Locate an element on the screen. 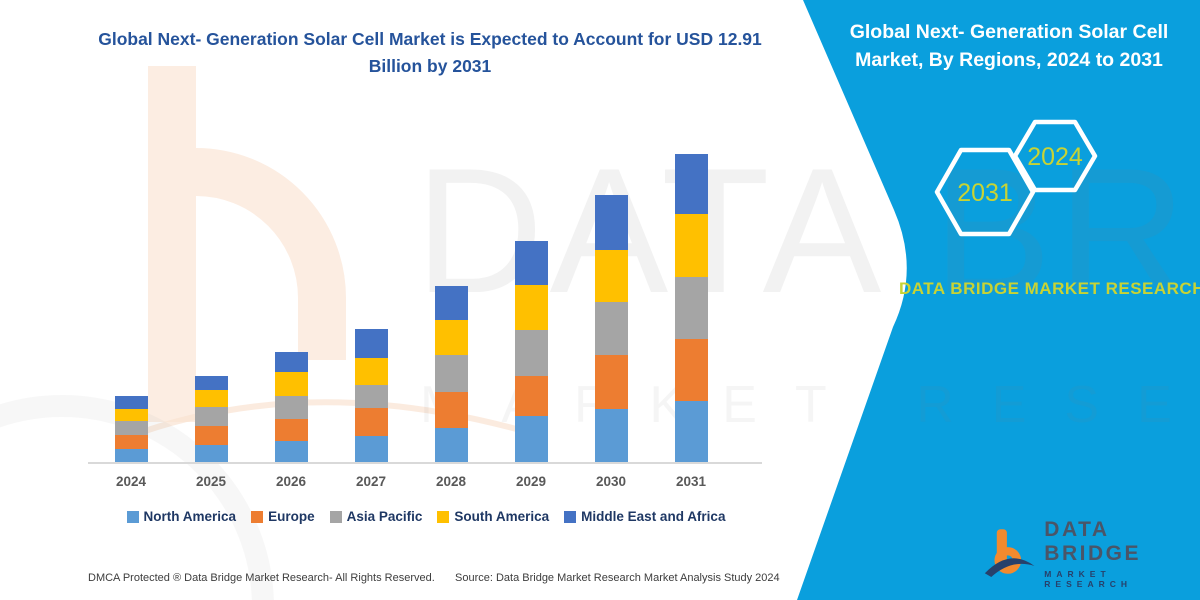  segment-2027-south-america is located at coordinates (371, 371).